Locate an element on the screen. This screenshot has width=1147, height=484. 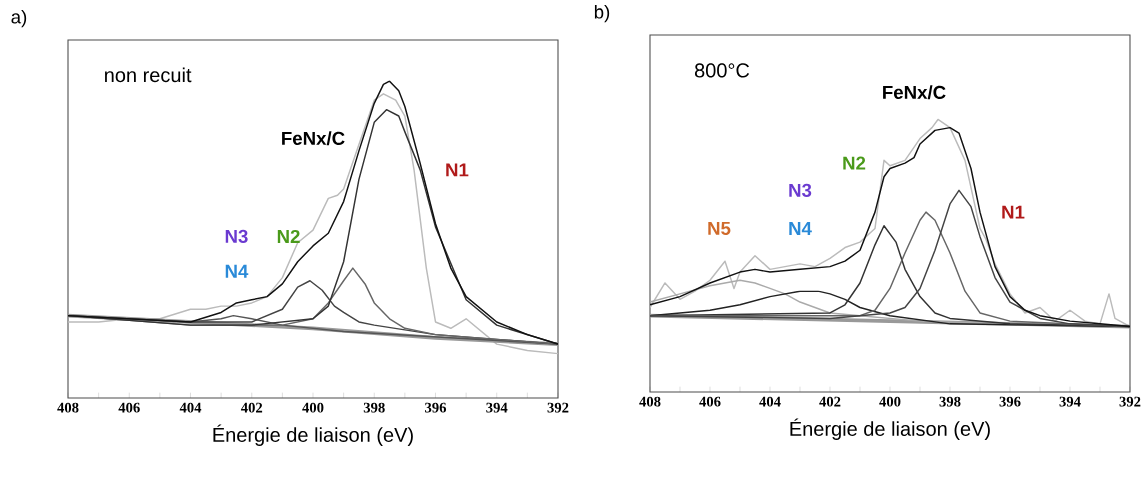
annotation: N5 is located at coordinates (719, 228).